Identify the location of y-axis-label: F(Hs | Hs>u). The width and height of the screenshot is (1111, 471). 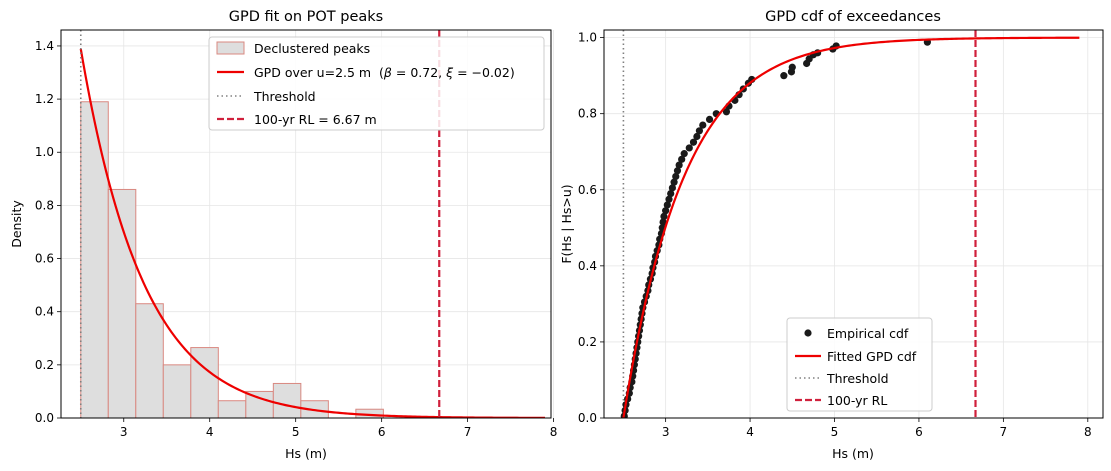
(566, 223).